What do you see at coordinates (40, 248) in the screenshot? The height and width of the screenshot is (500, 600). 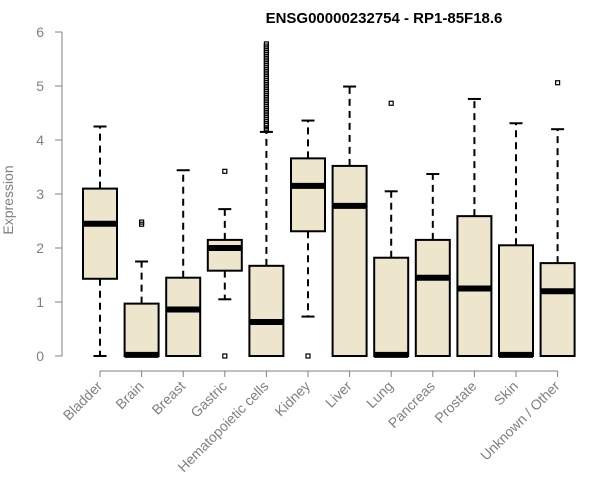 I see `y-tick-label: 2` at bounding box center [40, 248].